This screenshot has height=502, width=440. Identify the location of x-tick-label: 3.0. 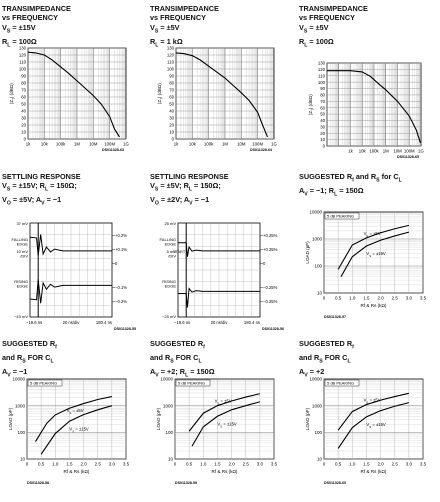
(409, 464).